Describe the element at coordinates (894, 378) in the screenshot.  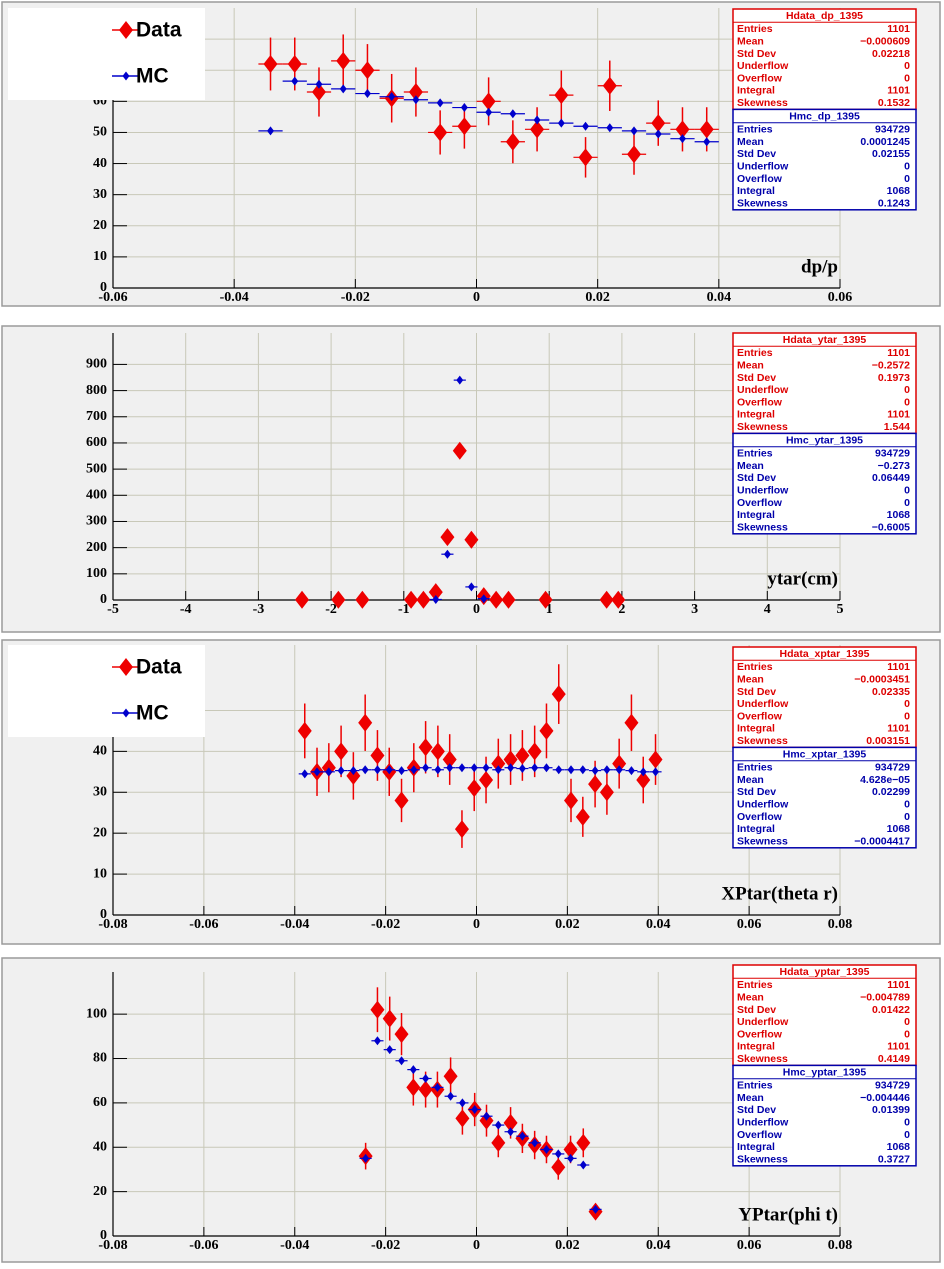
I see `stats-value: 0.1973` at that location.